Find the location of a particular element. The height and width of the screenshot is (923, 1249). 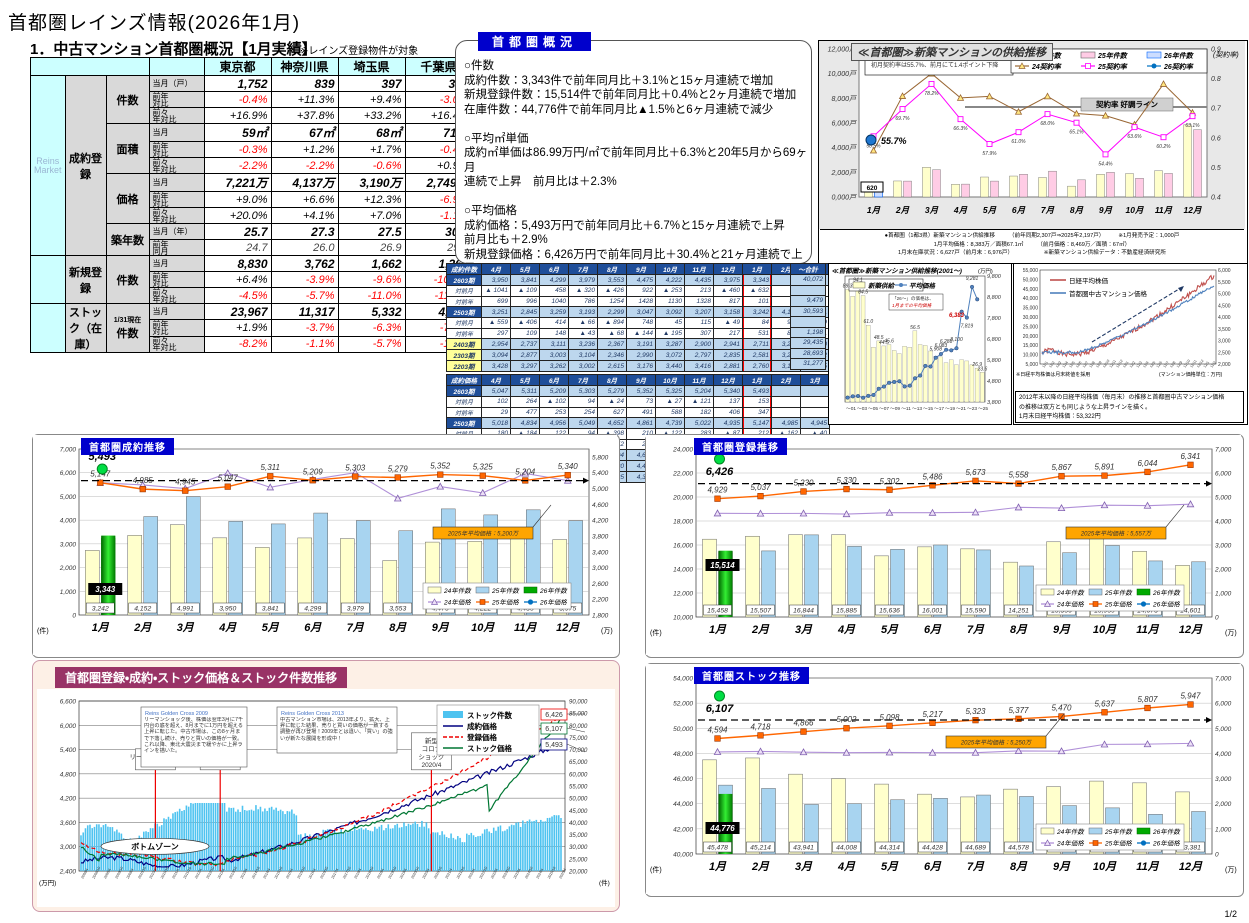

axis-label-right: (万) is located at coordinates (607, 631).